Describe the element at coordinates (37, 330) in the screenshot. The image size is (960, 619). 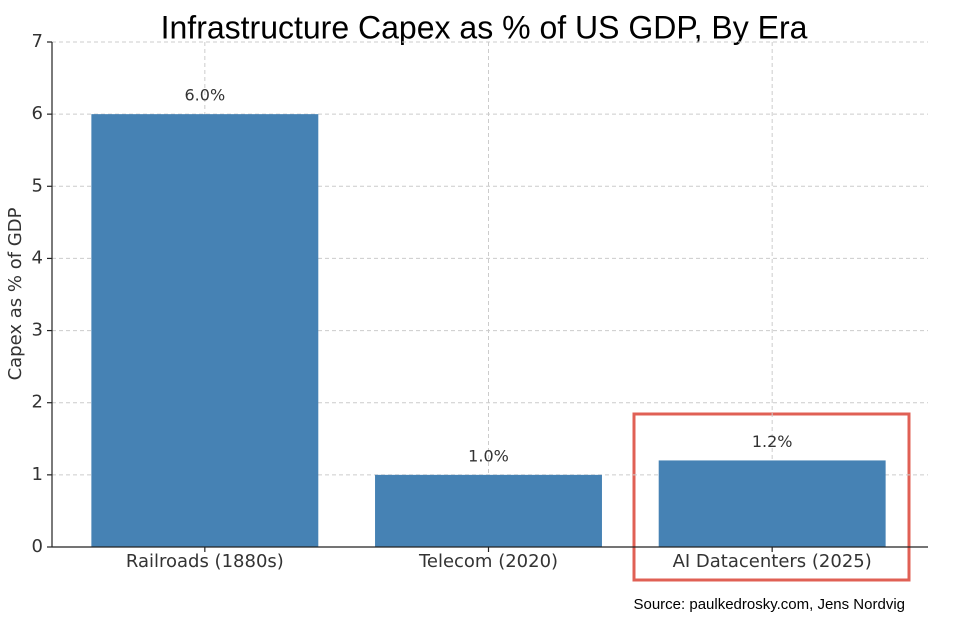
I see `y-tick-label: 3` at that location.